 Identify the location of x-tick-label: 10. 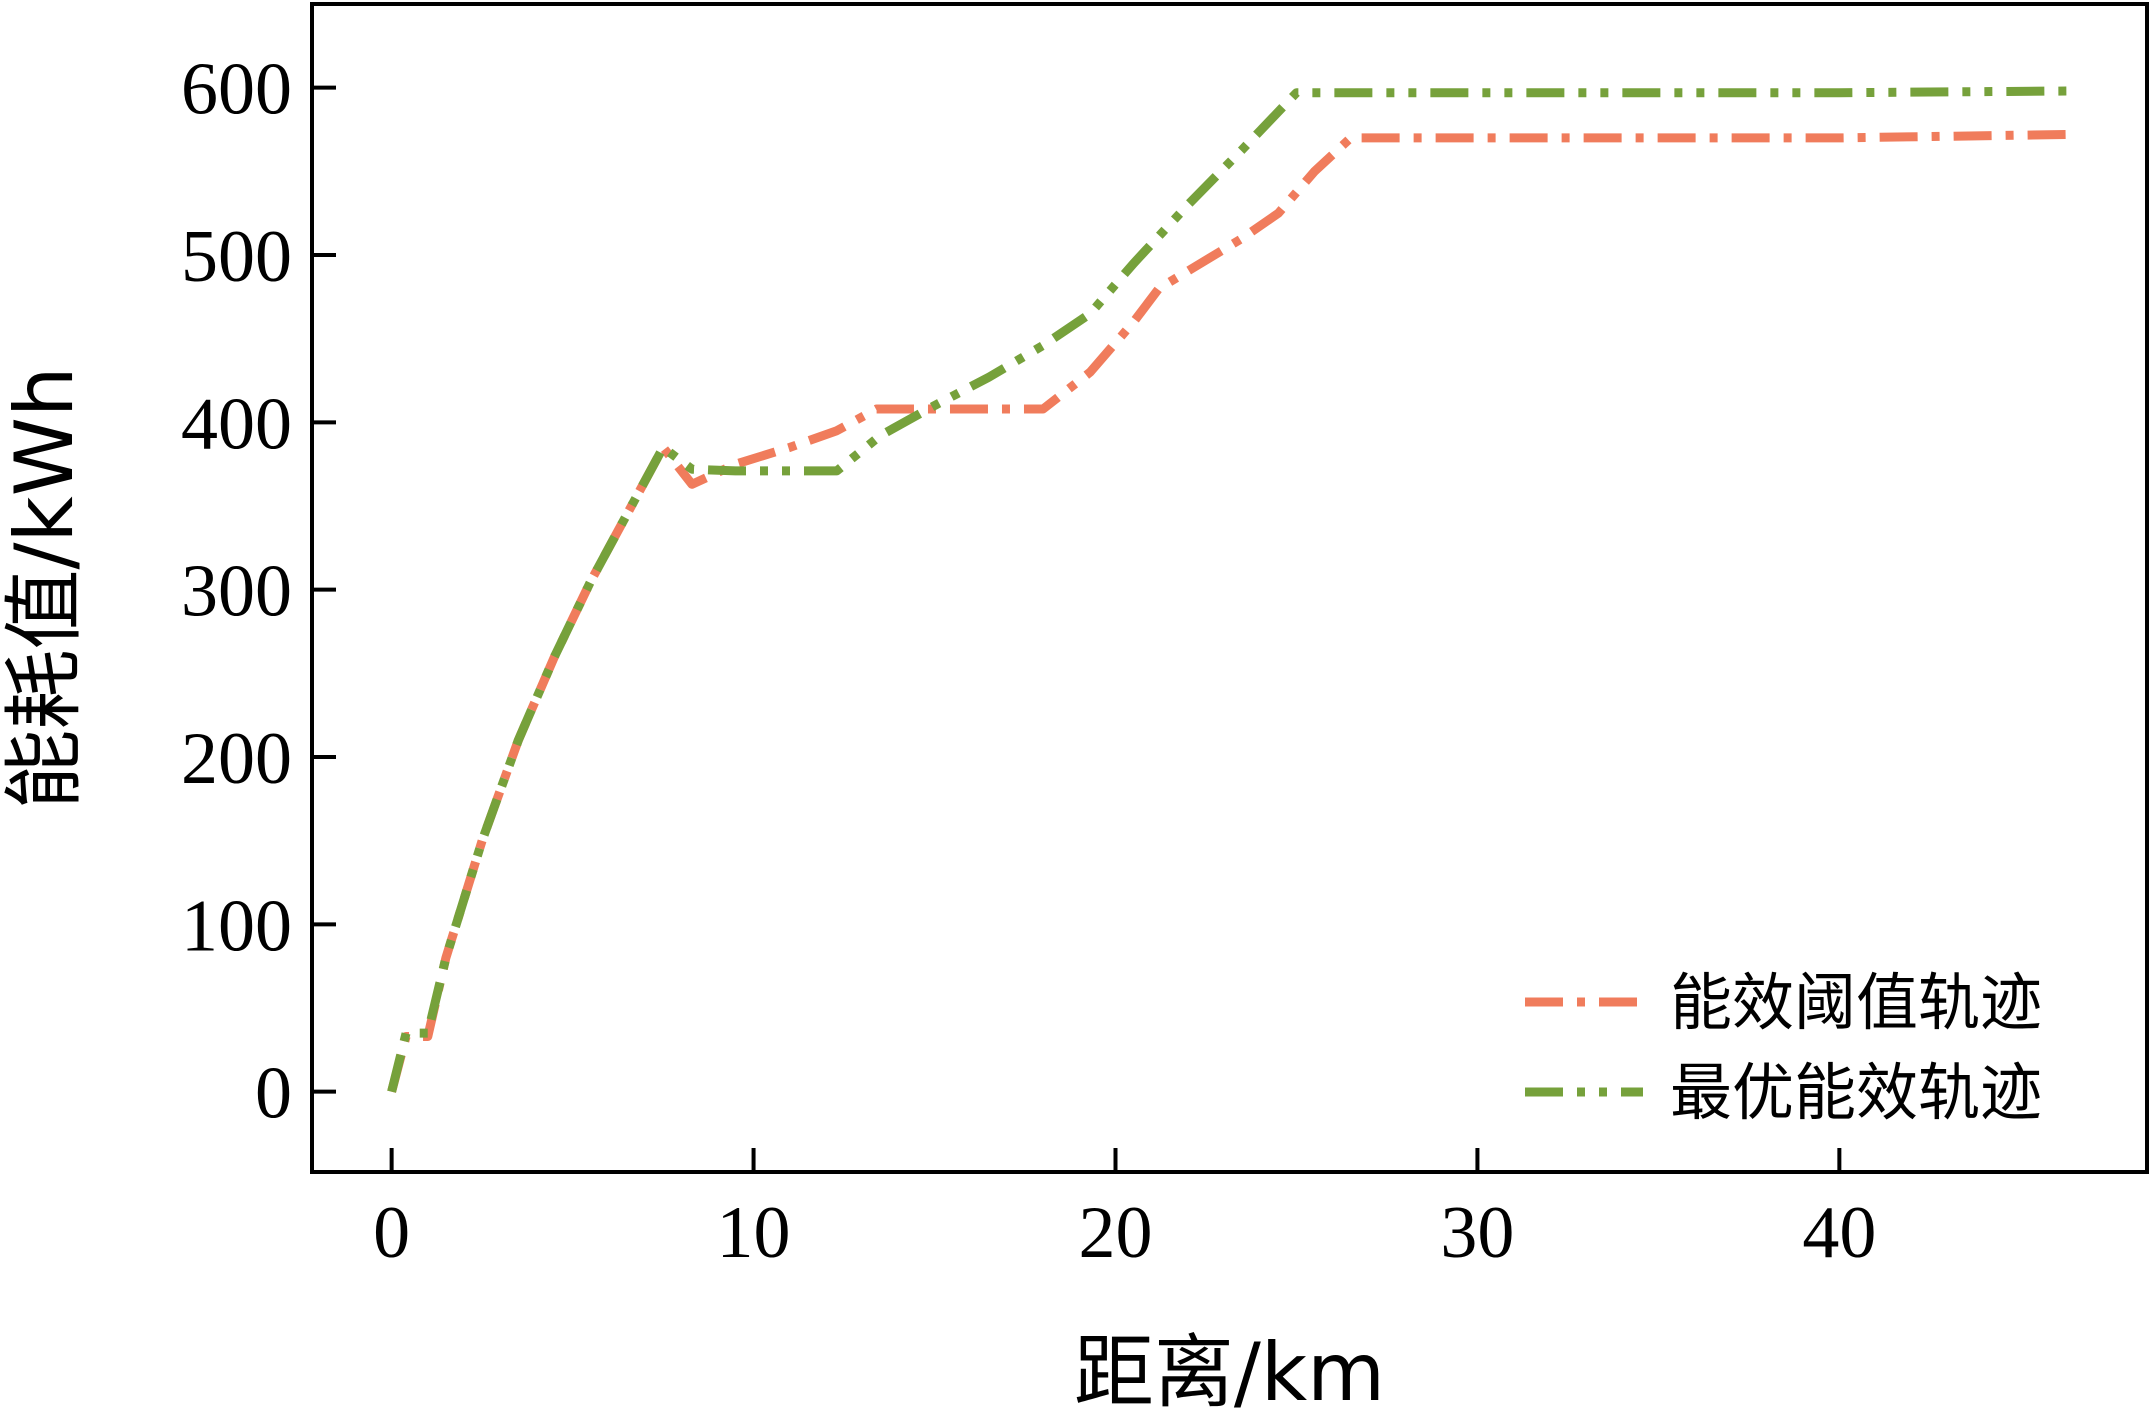
(754, 1233).